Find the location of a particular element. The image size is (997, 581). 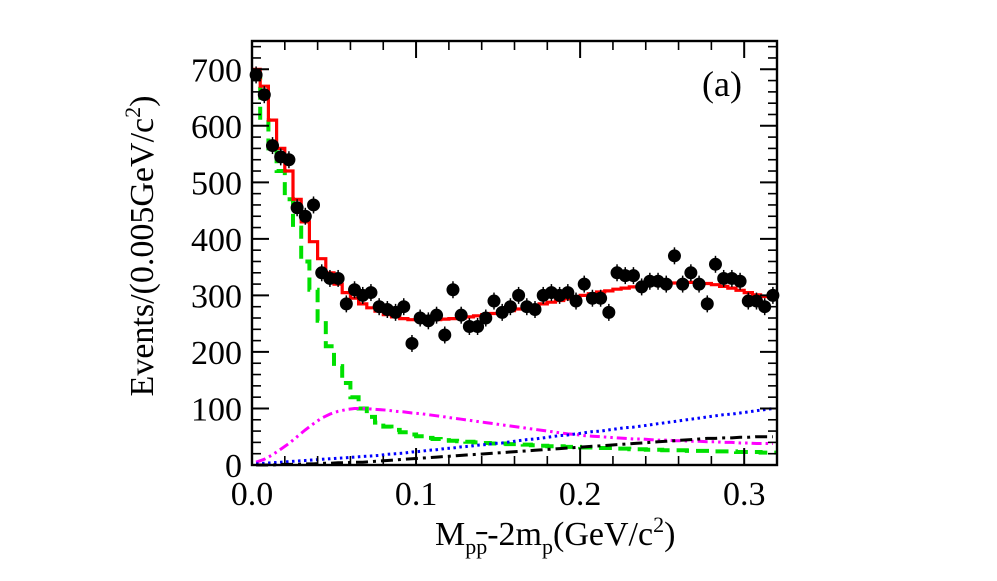

x-tick-label: 0.2 is located at coordinates (580, 494).